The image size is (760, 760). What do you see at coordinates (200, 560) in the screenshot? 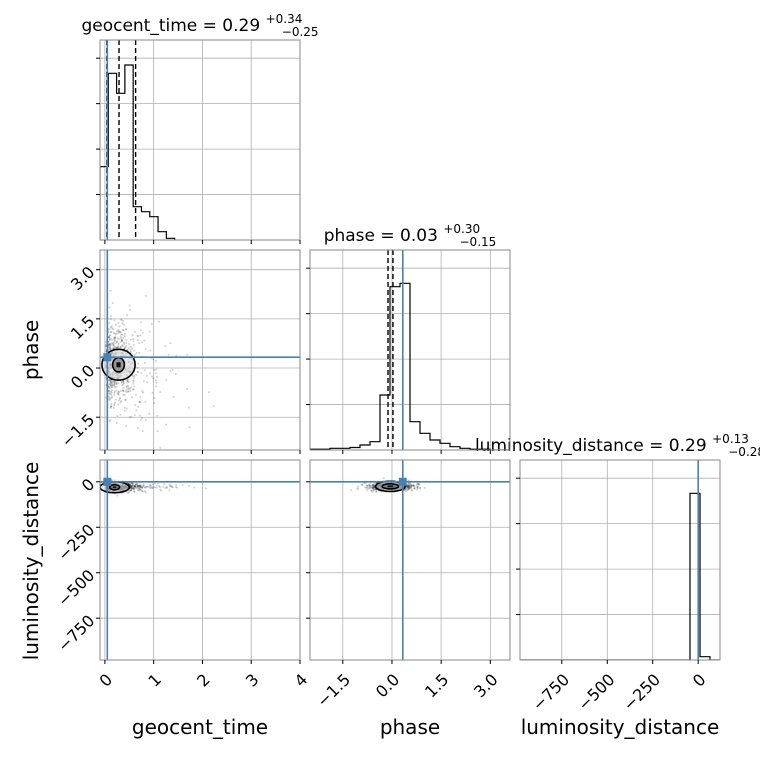
I see `panel-2-0-frame` at bounding box center [200, 560].